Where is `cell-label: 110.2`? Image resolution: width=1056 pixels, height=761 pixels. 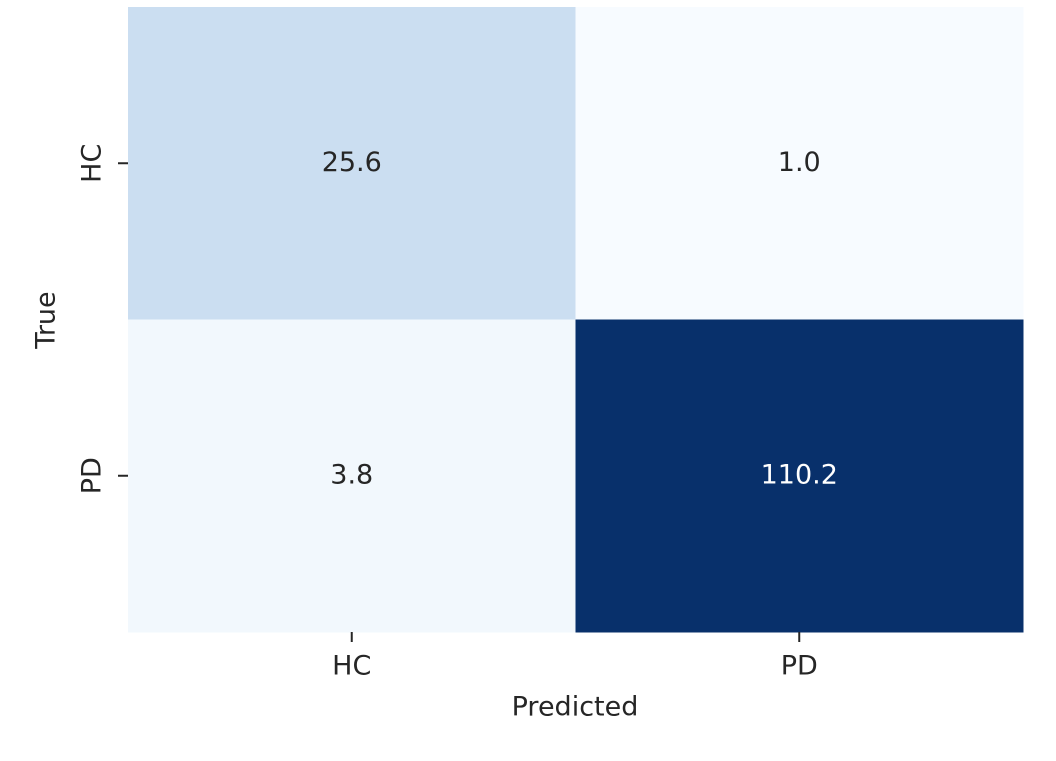 cell-label: 110.2 is located at coordinates (799, 474).